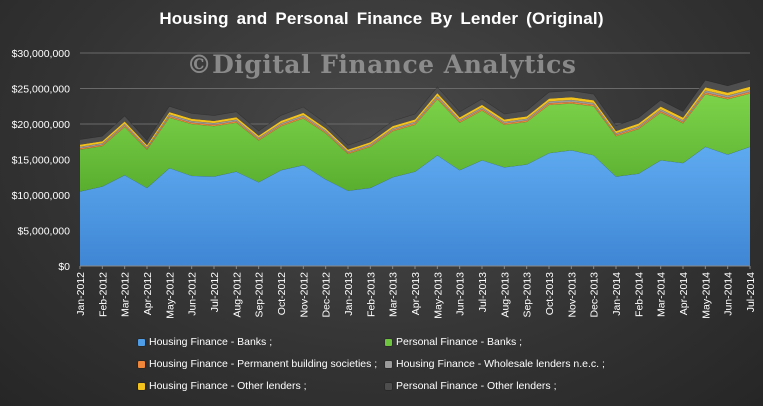 The image size is (763, 406). What do you see at coordinates (371, 294) in the screenshot?
I see `x-tick-label: Feb-2013` at bounding box center [371, 294].